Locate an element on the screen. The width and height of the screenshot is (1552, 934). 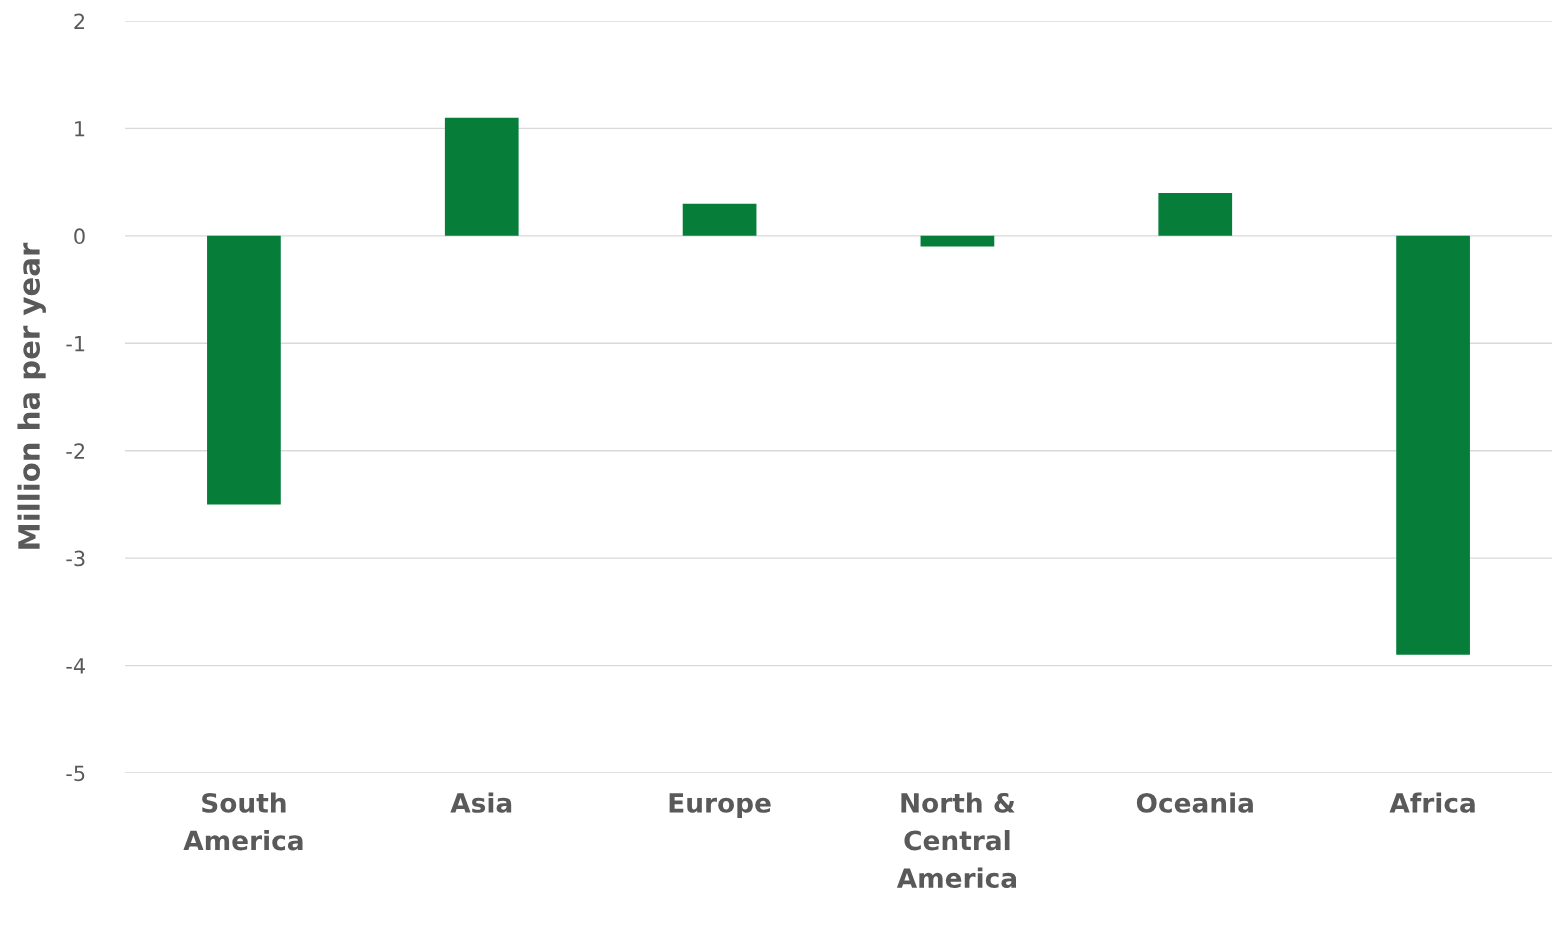
x-tick-label: South America is located at coordinates (243, 821).